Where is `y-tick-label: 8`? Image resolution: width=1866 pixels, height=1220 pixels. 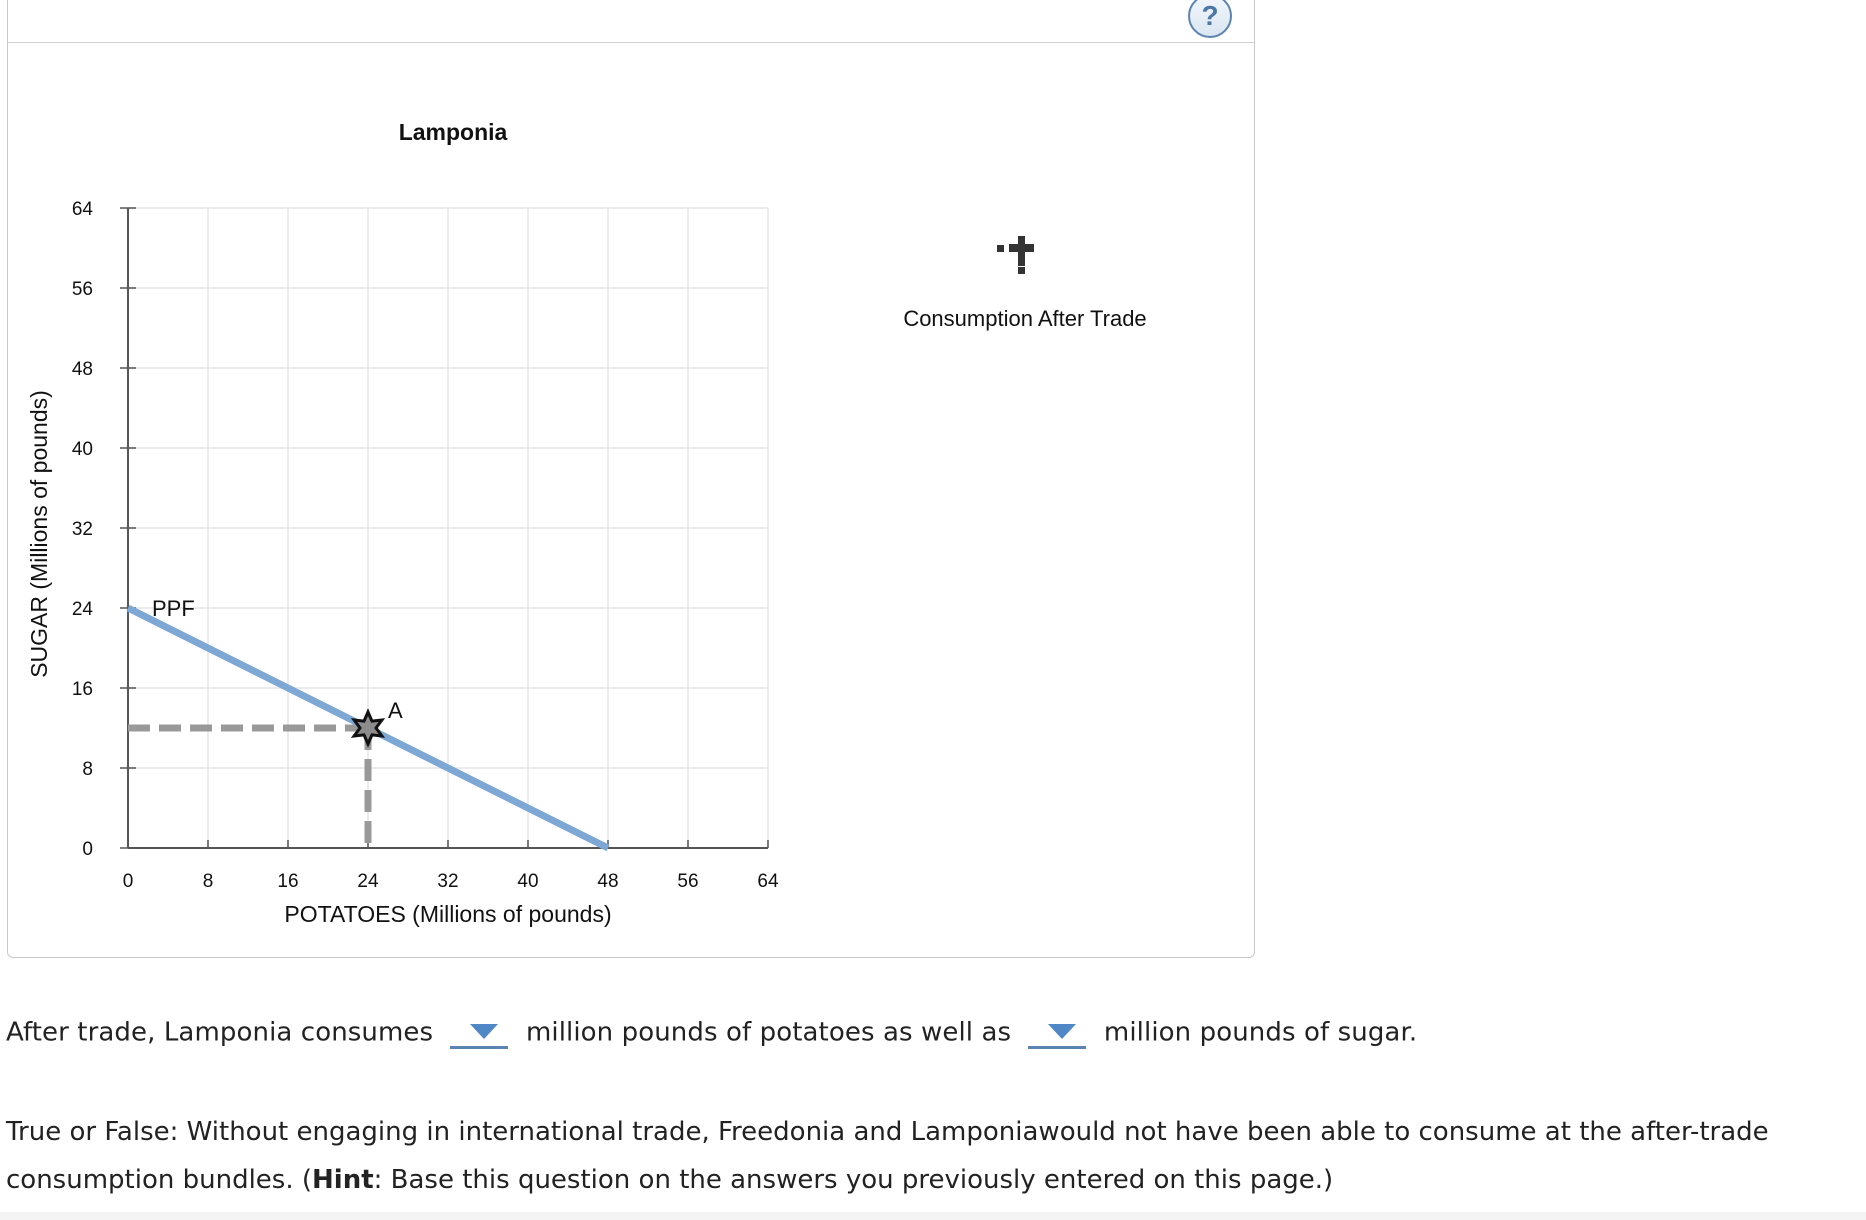
y-tick-label: 8 is located at coordinates (87, 769).